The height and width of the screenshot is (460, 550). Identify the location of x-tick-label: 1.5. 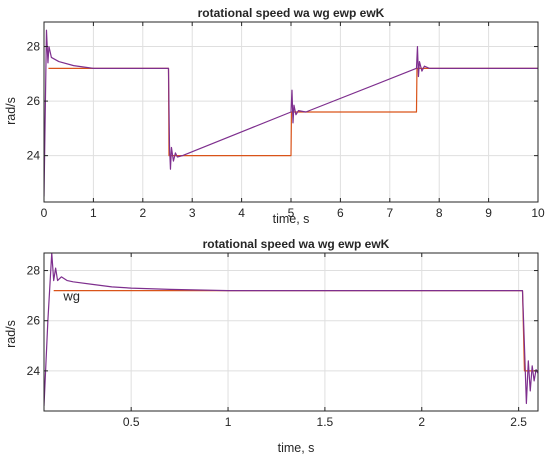
(325, 422).